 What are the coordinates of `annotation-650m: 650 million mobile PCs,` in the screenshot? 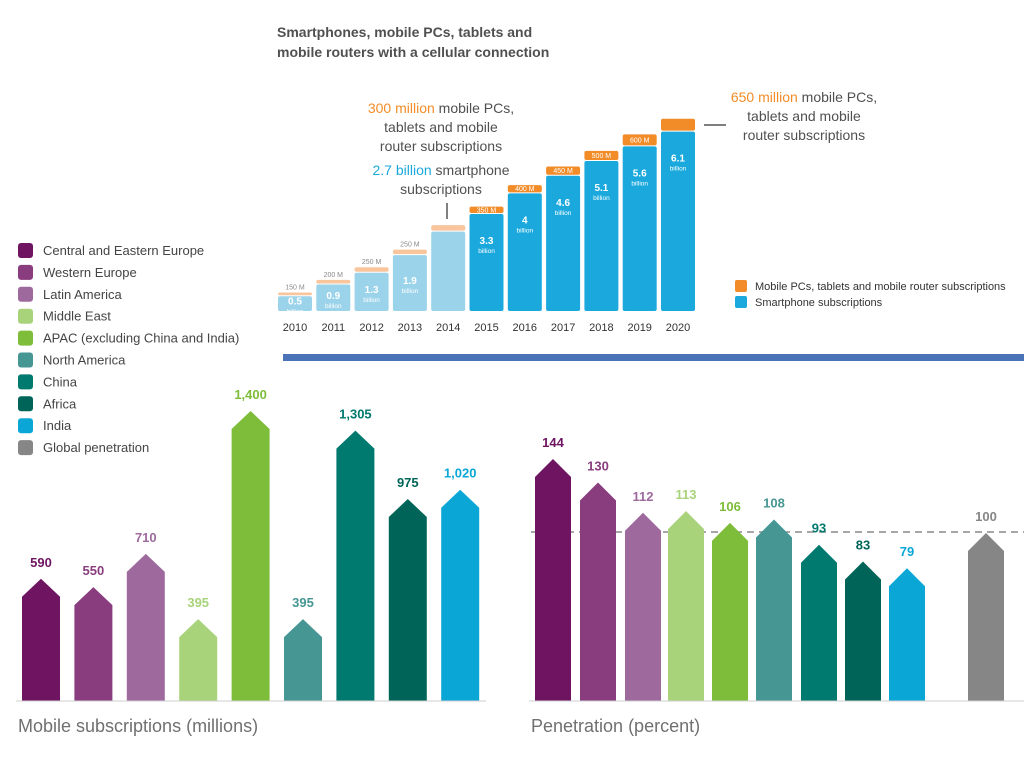 It's located at (804, 97).